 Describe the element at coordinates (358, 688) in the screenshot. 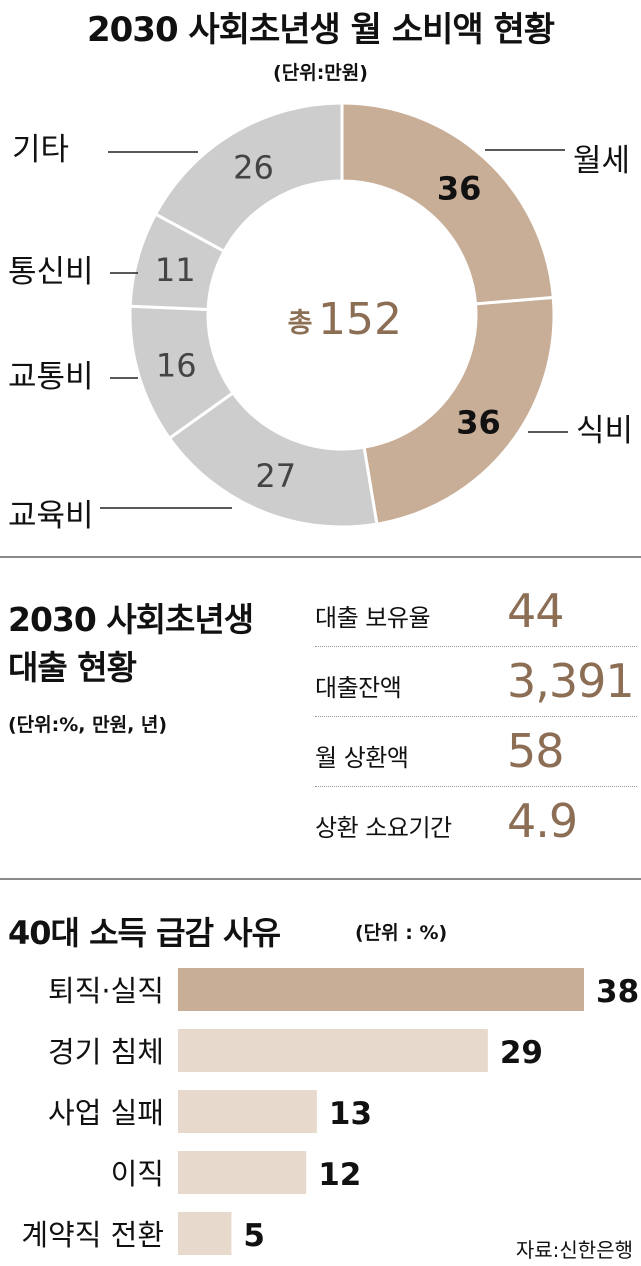

I see `loan-row-label: 대출잔액` at that location.